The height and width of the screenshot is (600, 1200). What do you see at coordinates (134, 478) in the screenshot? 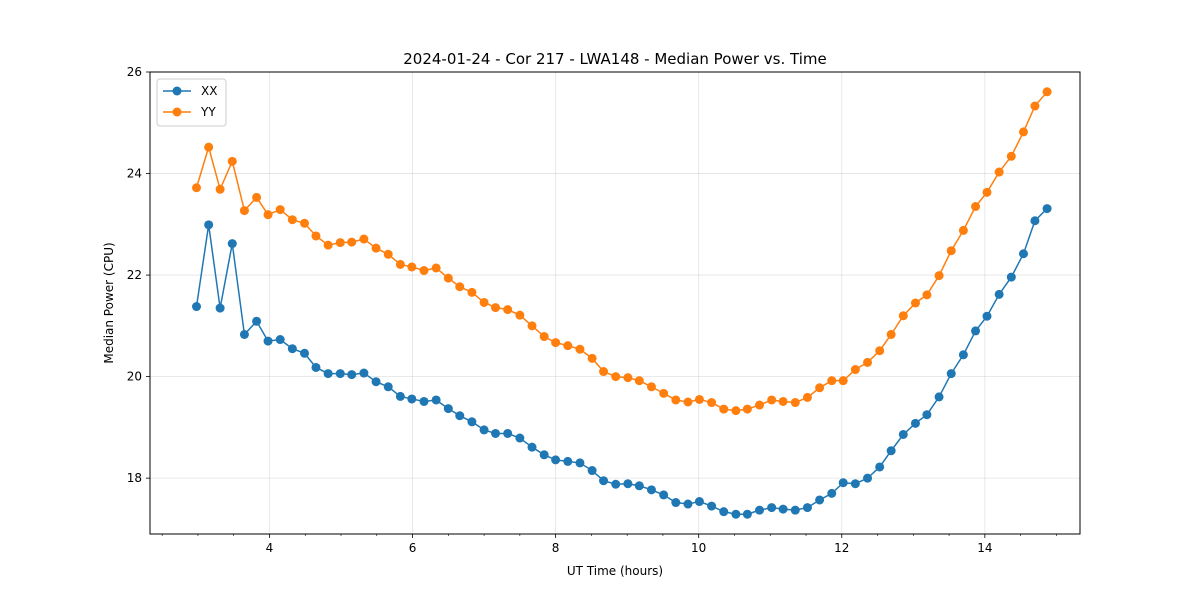
I see `y-tick-label: 18` at bounding box center [134, 478].